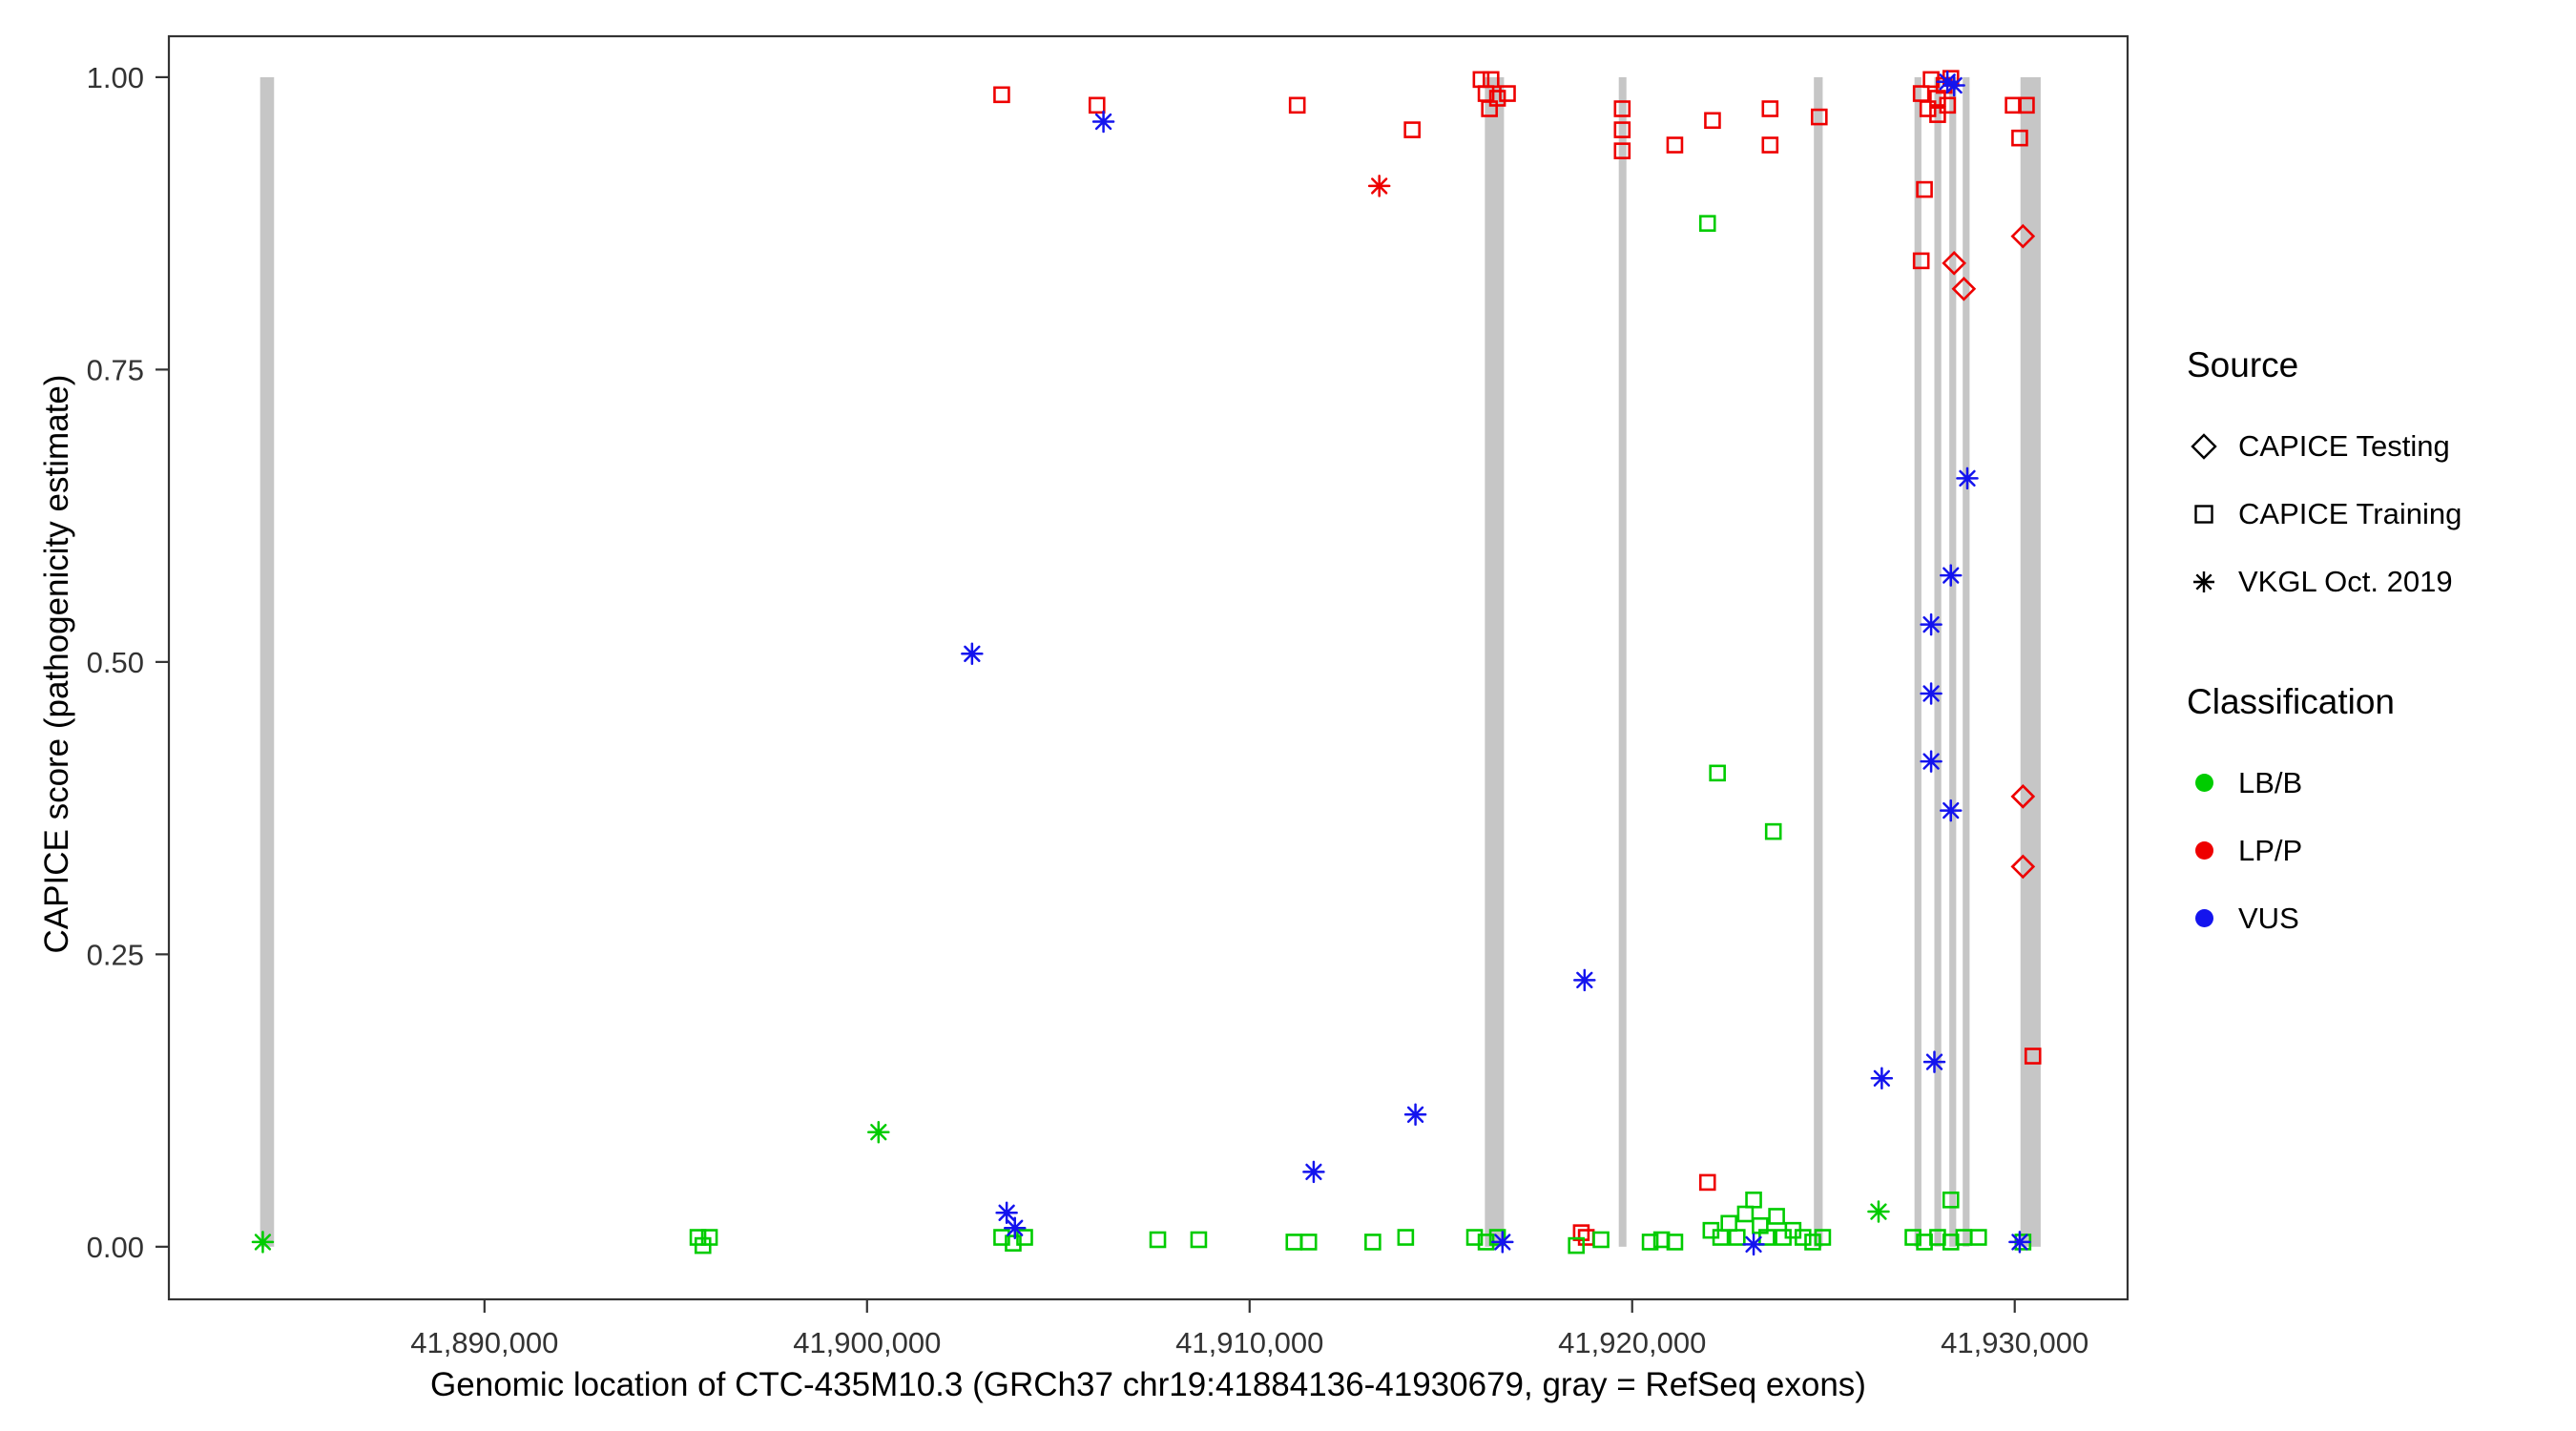 This screenshot has height=1431, width=2576. Describe the element at coordinates (2344, 446) in the screenshot. I see `legend-item-label: CAPICE Testing` at that location.